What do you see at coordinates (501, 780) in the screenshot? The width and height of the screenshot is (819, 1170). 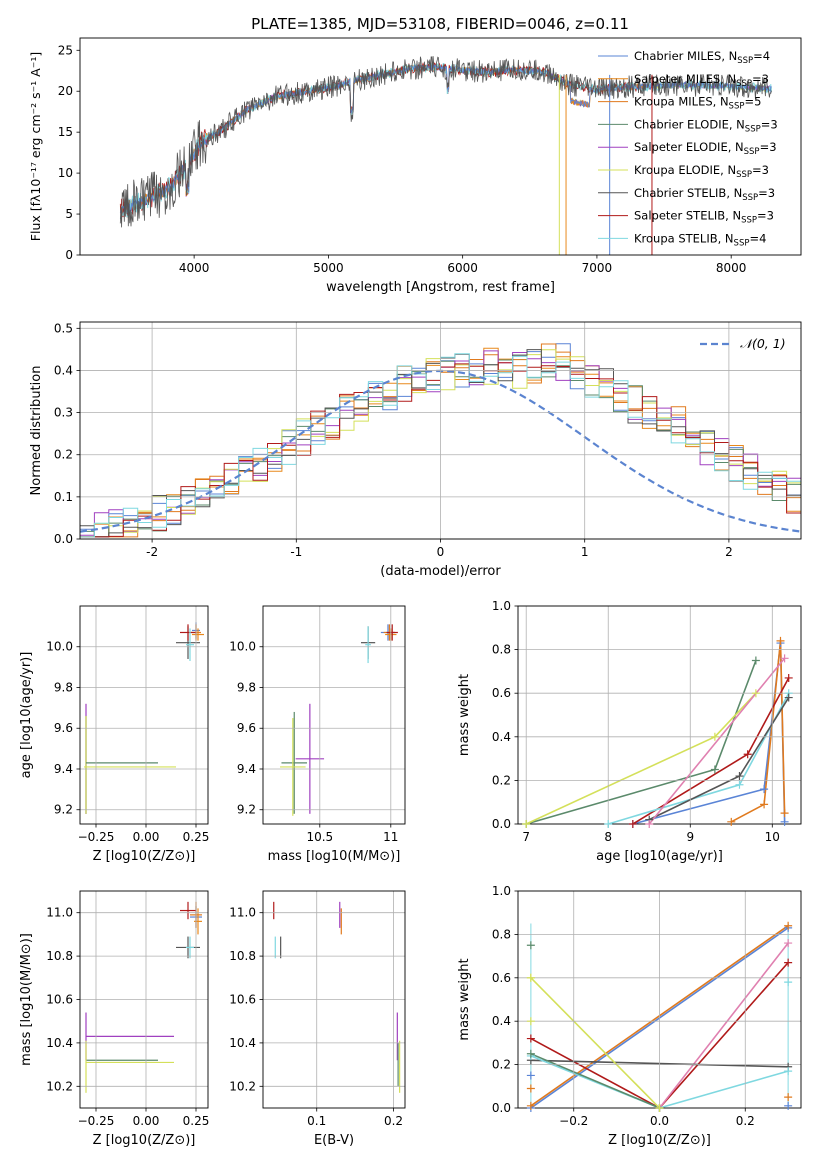 I see `tick-label-y: 0.2` at bounding box center [501, 780].